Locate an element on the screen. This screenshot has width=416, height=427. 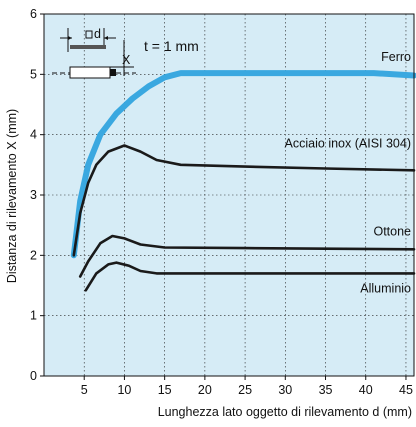
series-label-1: Ferro is located at coordinates (396, 57).